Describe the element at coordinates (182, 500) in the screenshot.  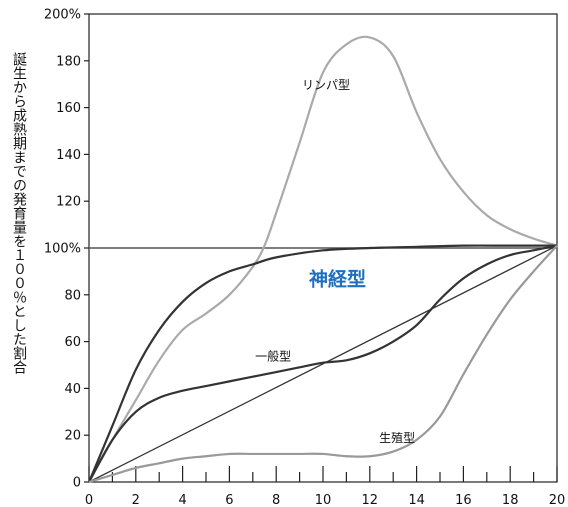
I see `x-tick-label: 4` at that location.